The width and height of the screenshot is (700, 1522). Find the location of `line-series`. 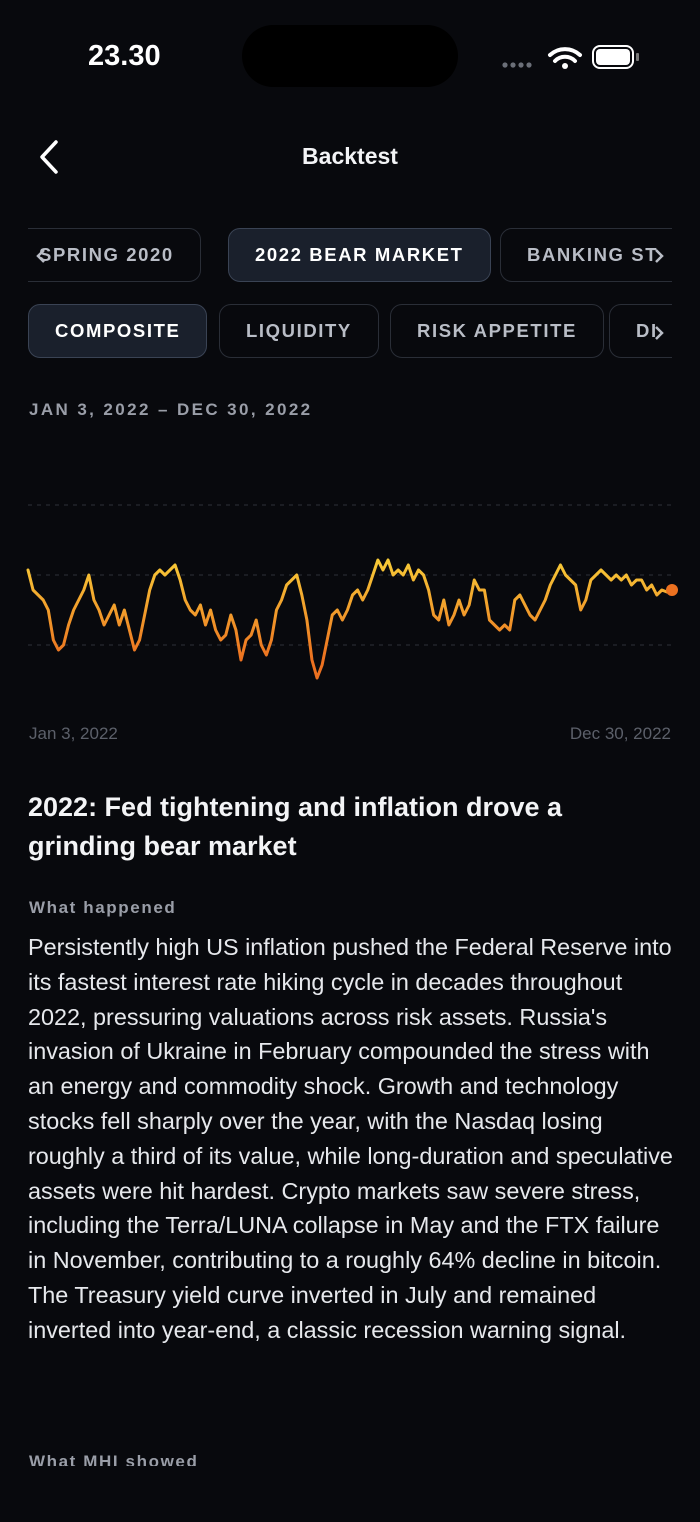

line-series is located at coordinates (350, 619).